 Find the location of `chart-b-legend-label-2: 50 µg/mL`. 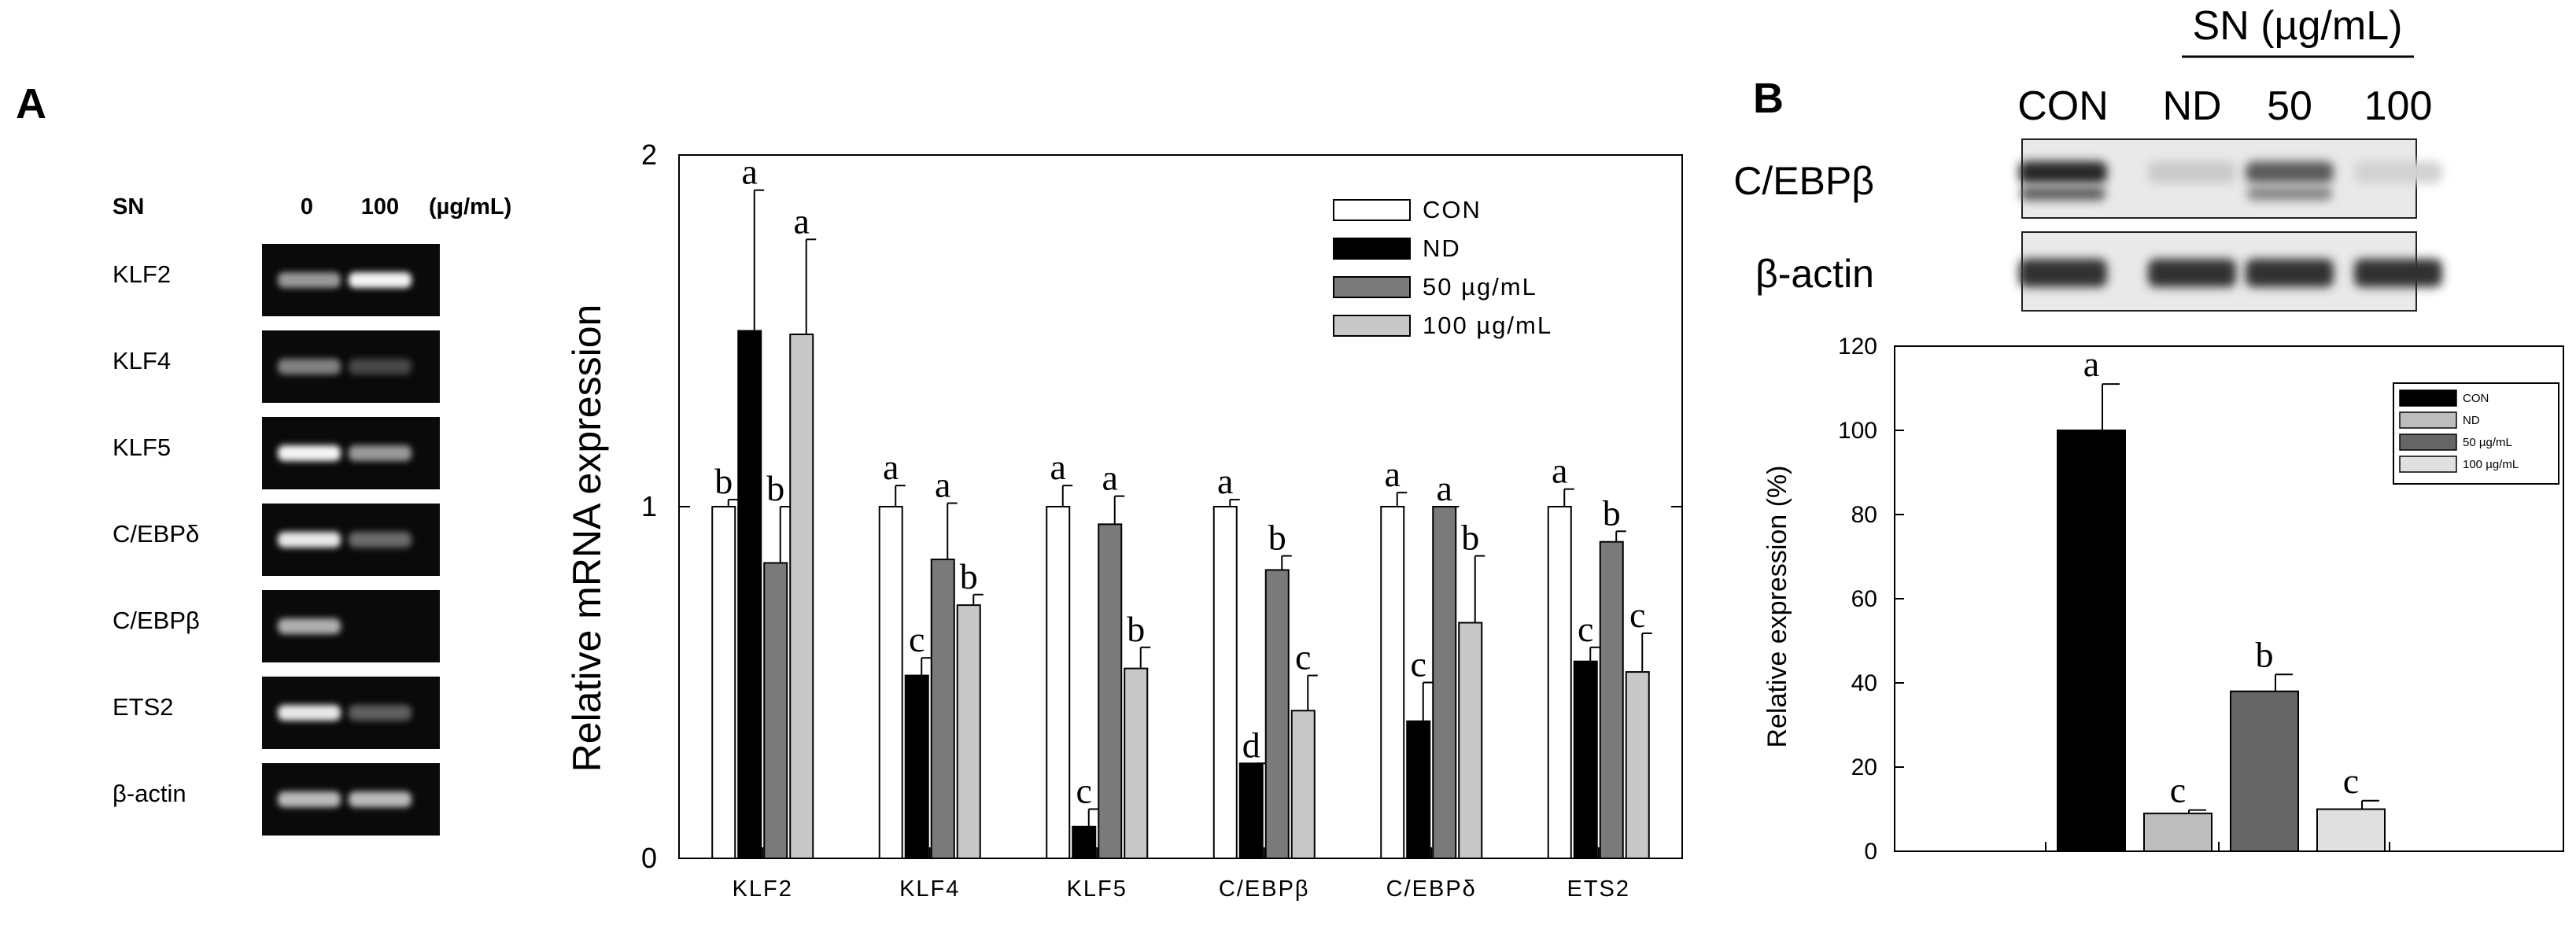

chart-b-legend-label-2: 50 µg/mL is located at coordinates (2488, 442).